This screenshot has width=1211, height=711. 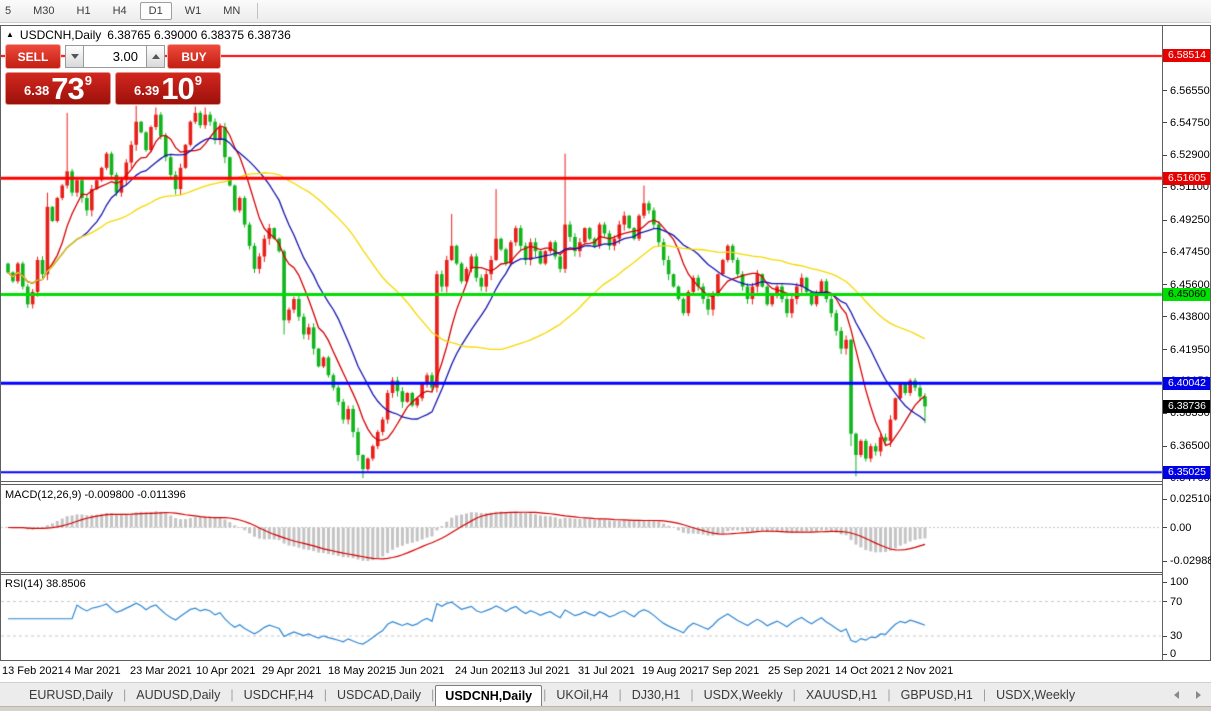 What do you see at coordinates (379, 694) in the screenshot?
I see `tab-usdcad-daily: USDCAD,Daily` at bounding box center [379, 694].